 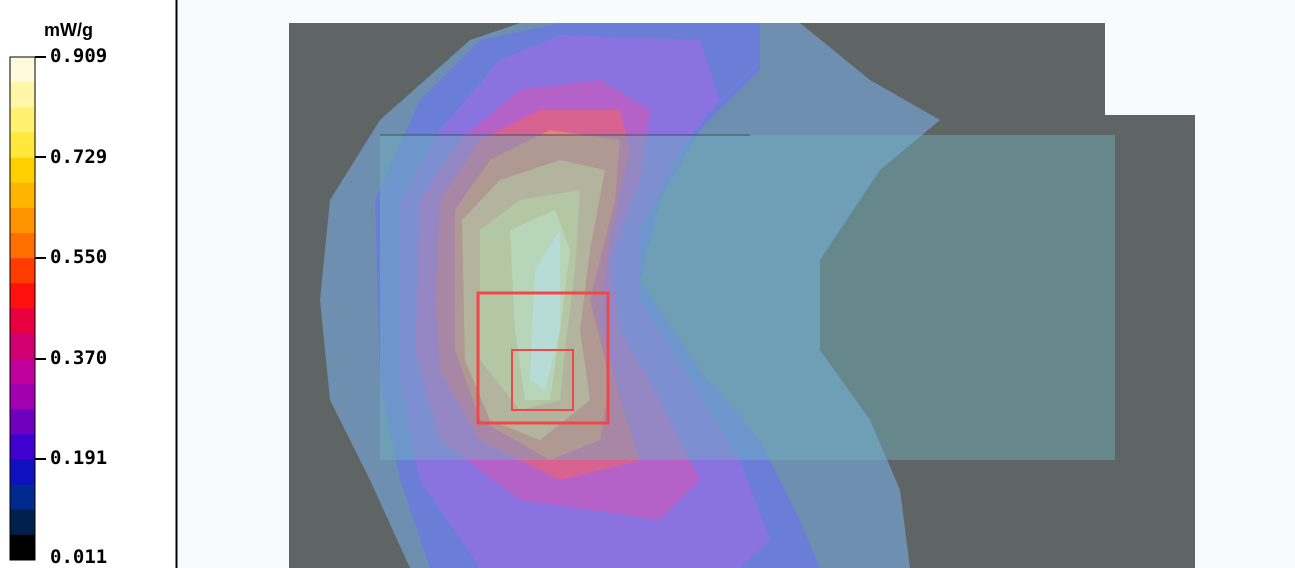 What do you see at coordinates (542, 380) in the screenshot?
I see `zoom-scan-box` at bounding box center [542, 380].